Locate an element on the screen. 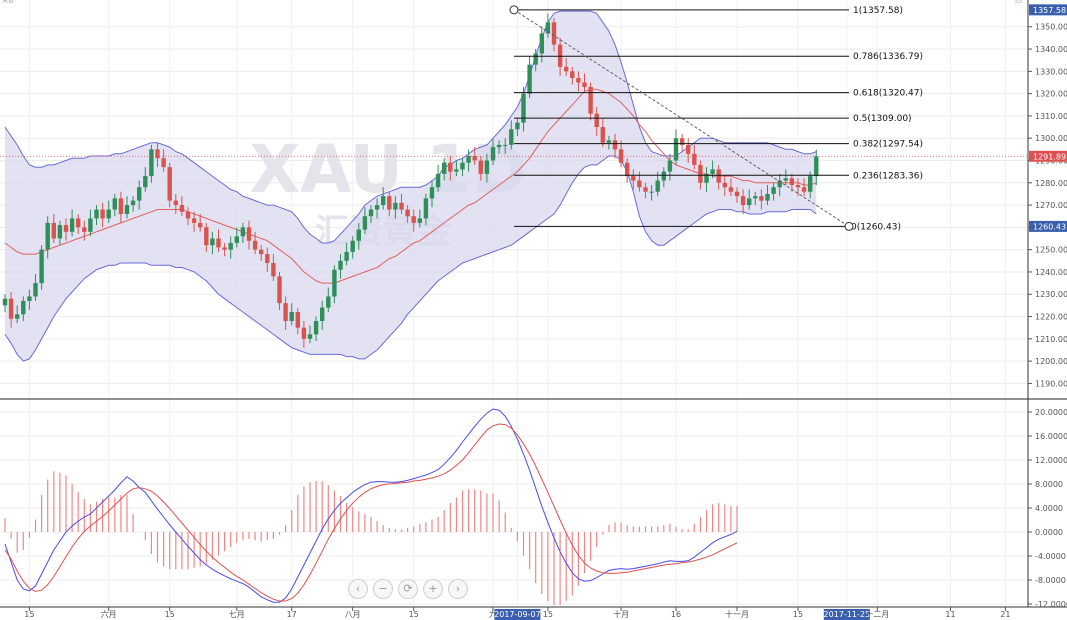 The height and width of the screenshot is (620, 1067). macd-histogram is located at coordinates (371, 538).